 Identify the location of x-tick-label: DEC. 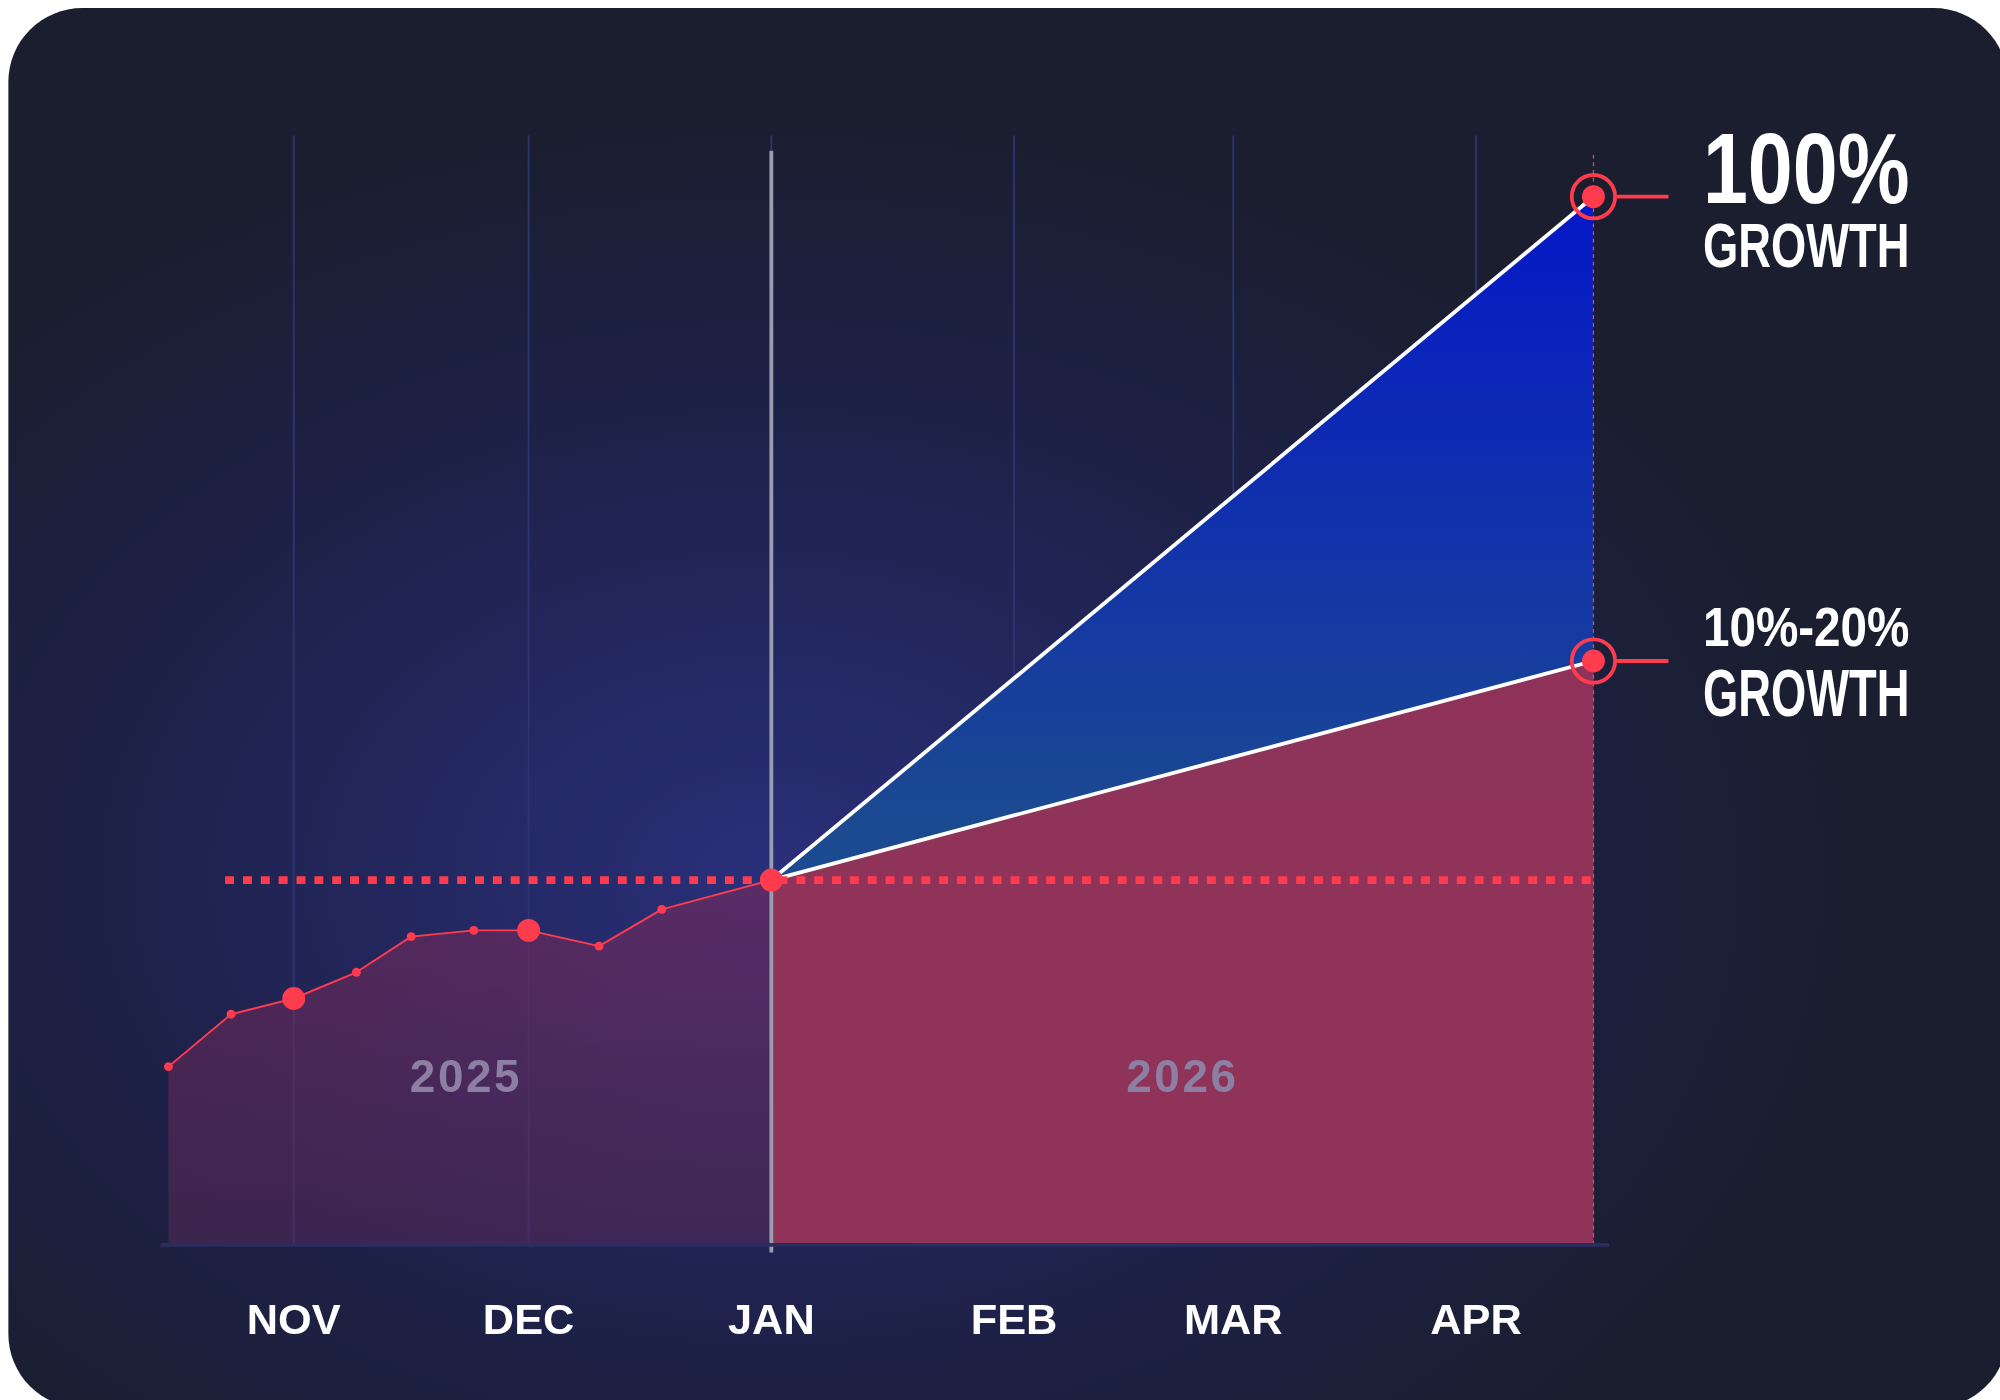
(528, 1319).